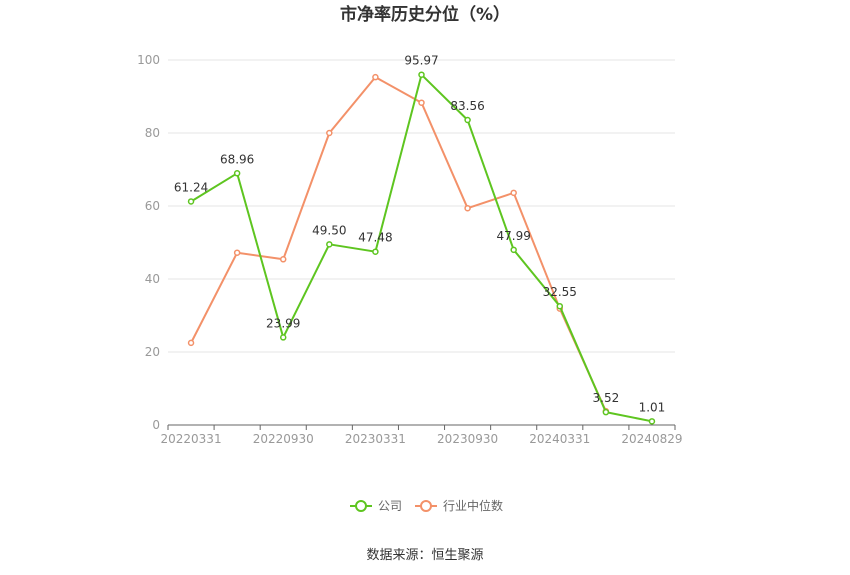  What do you see at coordinates (283, 439) in the screenshot?
I see `x-tick-label: 20220930` at bounding box center [283, 439].